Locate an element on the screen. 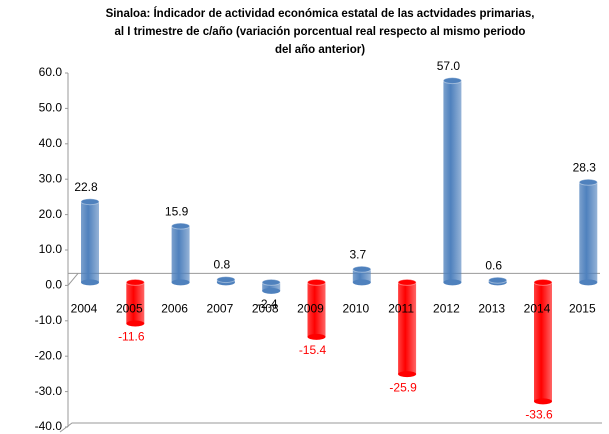 The width and height of the screenshot is (609, 434). x-tick-label: 2013 is located at coordinates (491, 309).